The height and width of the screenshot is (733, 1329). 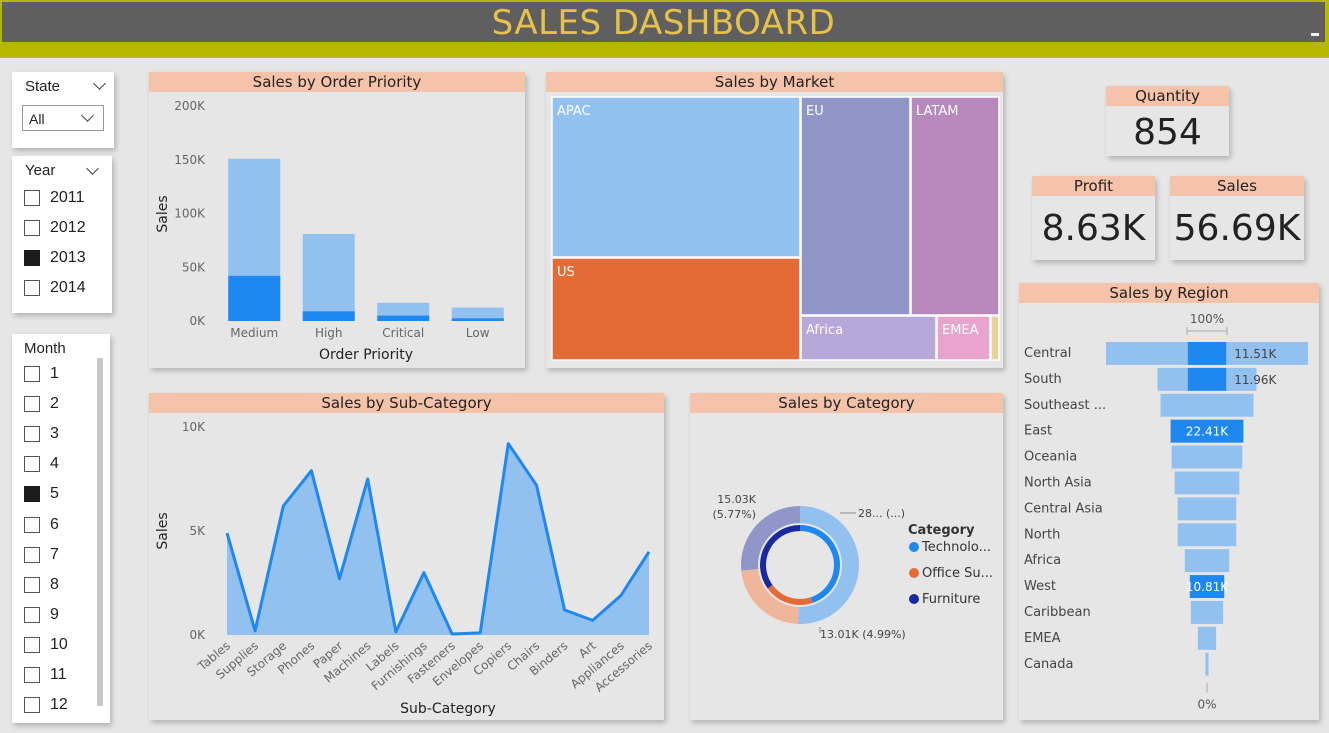 What do you see at coordinates (41, 555) in the screenshot?
I see `month-item-7: 7` at bounding box center [41, 555].